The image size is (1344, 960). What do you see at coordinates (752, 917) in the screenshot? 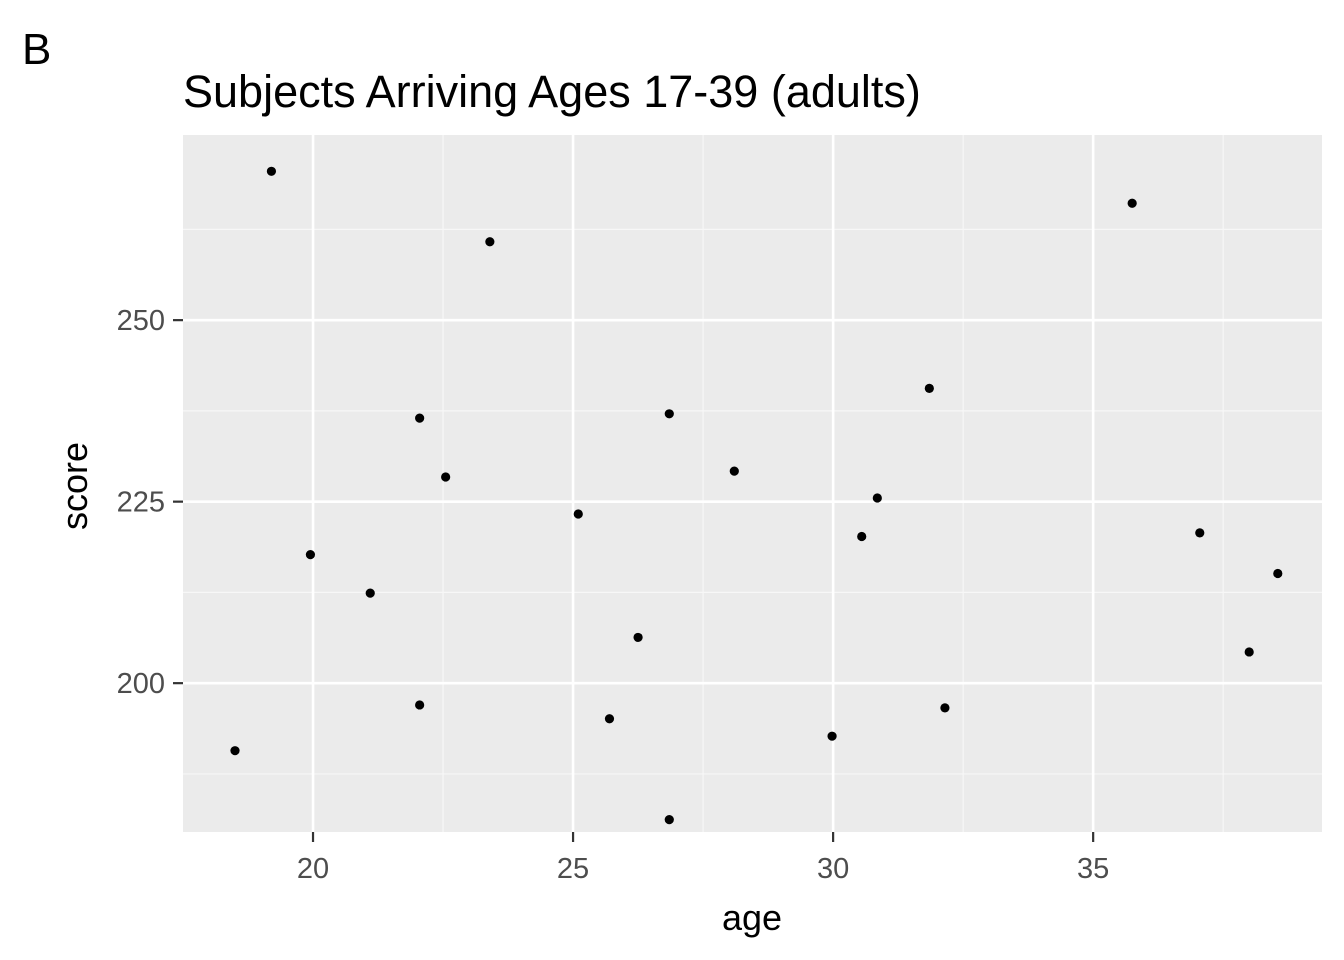
I see `x-axis-title: age` at bounding box center [752, 917].